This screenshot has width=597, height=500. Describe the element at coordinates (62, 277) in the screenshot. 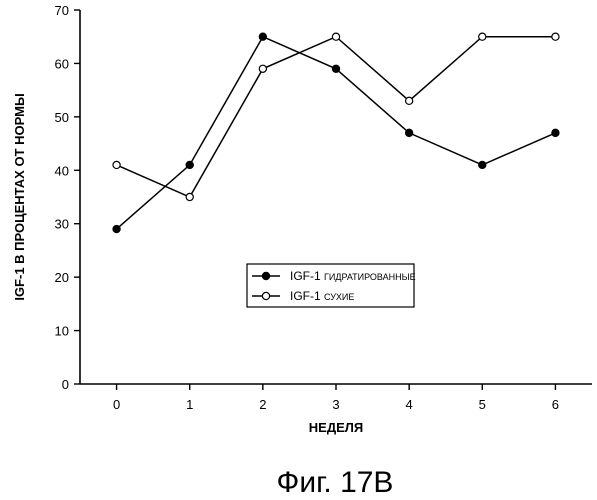

I see `y-tick-label: 20` at that location.